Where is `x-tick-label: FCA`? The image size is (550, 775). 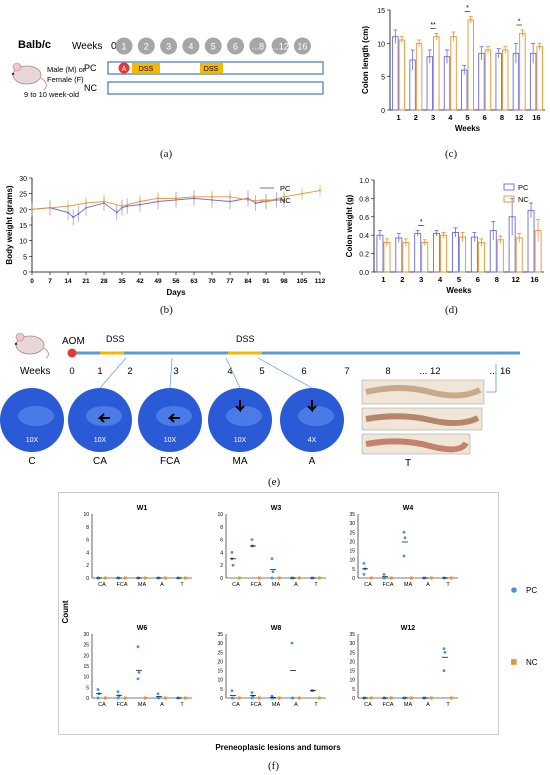 x-tick-label: FCA is located at coordinates (388, 705).